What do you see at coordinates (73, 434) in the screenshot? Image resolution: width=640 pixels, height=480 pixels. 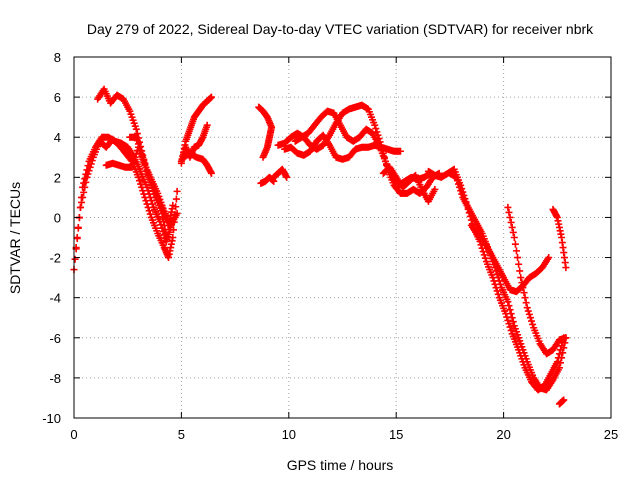 I see `x-tick-label: 0` at bounding box center [73, 434].